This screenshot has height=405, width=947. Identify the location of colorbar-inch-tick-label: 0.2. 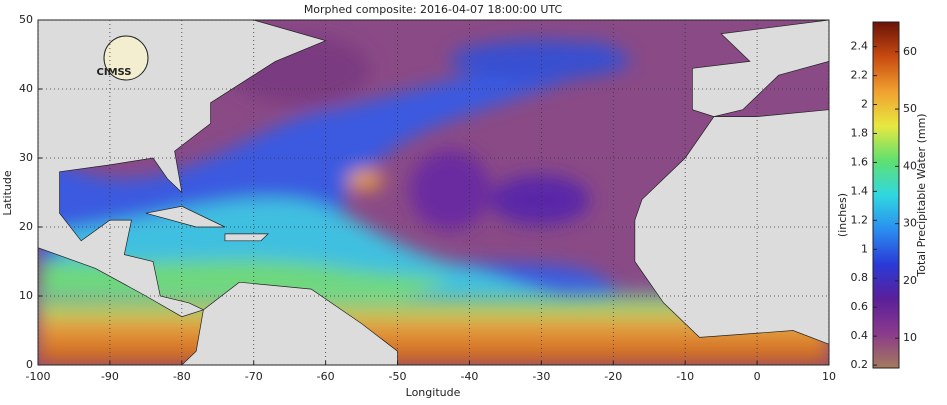
(860, 364).